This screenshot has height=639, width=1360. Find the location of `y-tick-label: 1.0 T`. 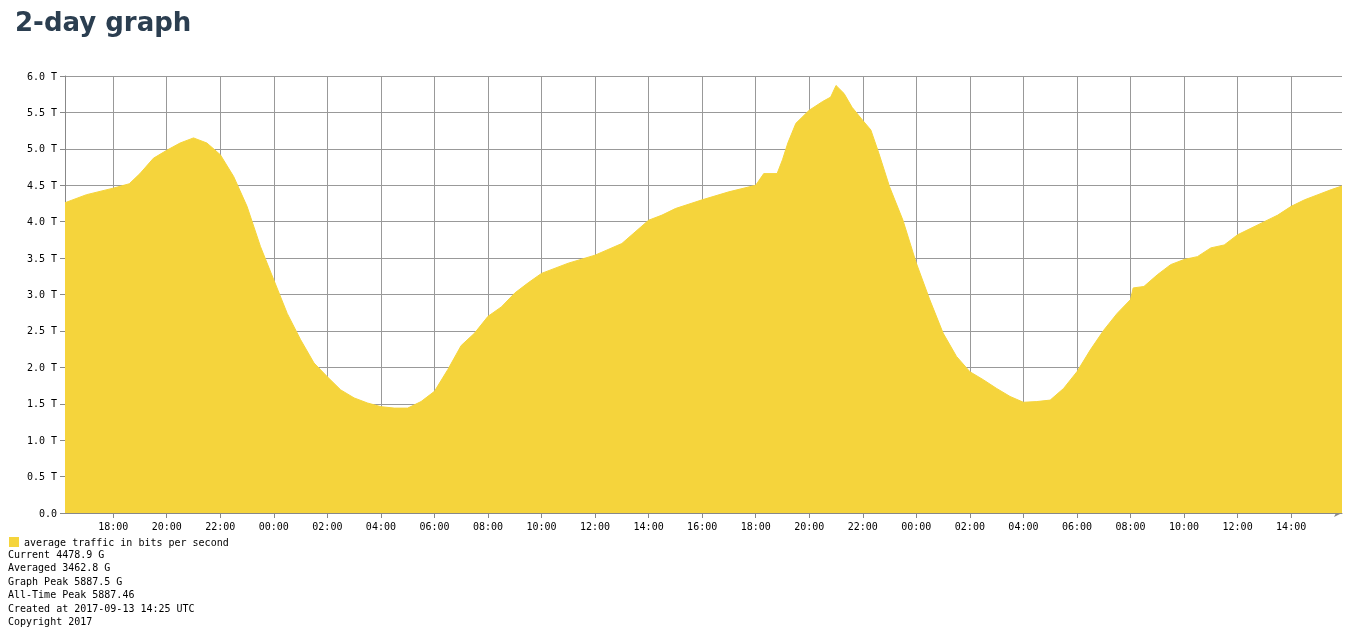

y-tick-label: 1.0 T is located at coordinates (41, 440).